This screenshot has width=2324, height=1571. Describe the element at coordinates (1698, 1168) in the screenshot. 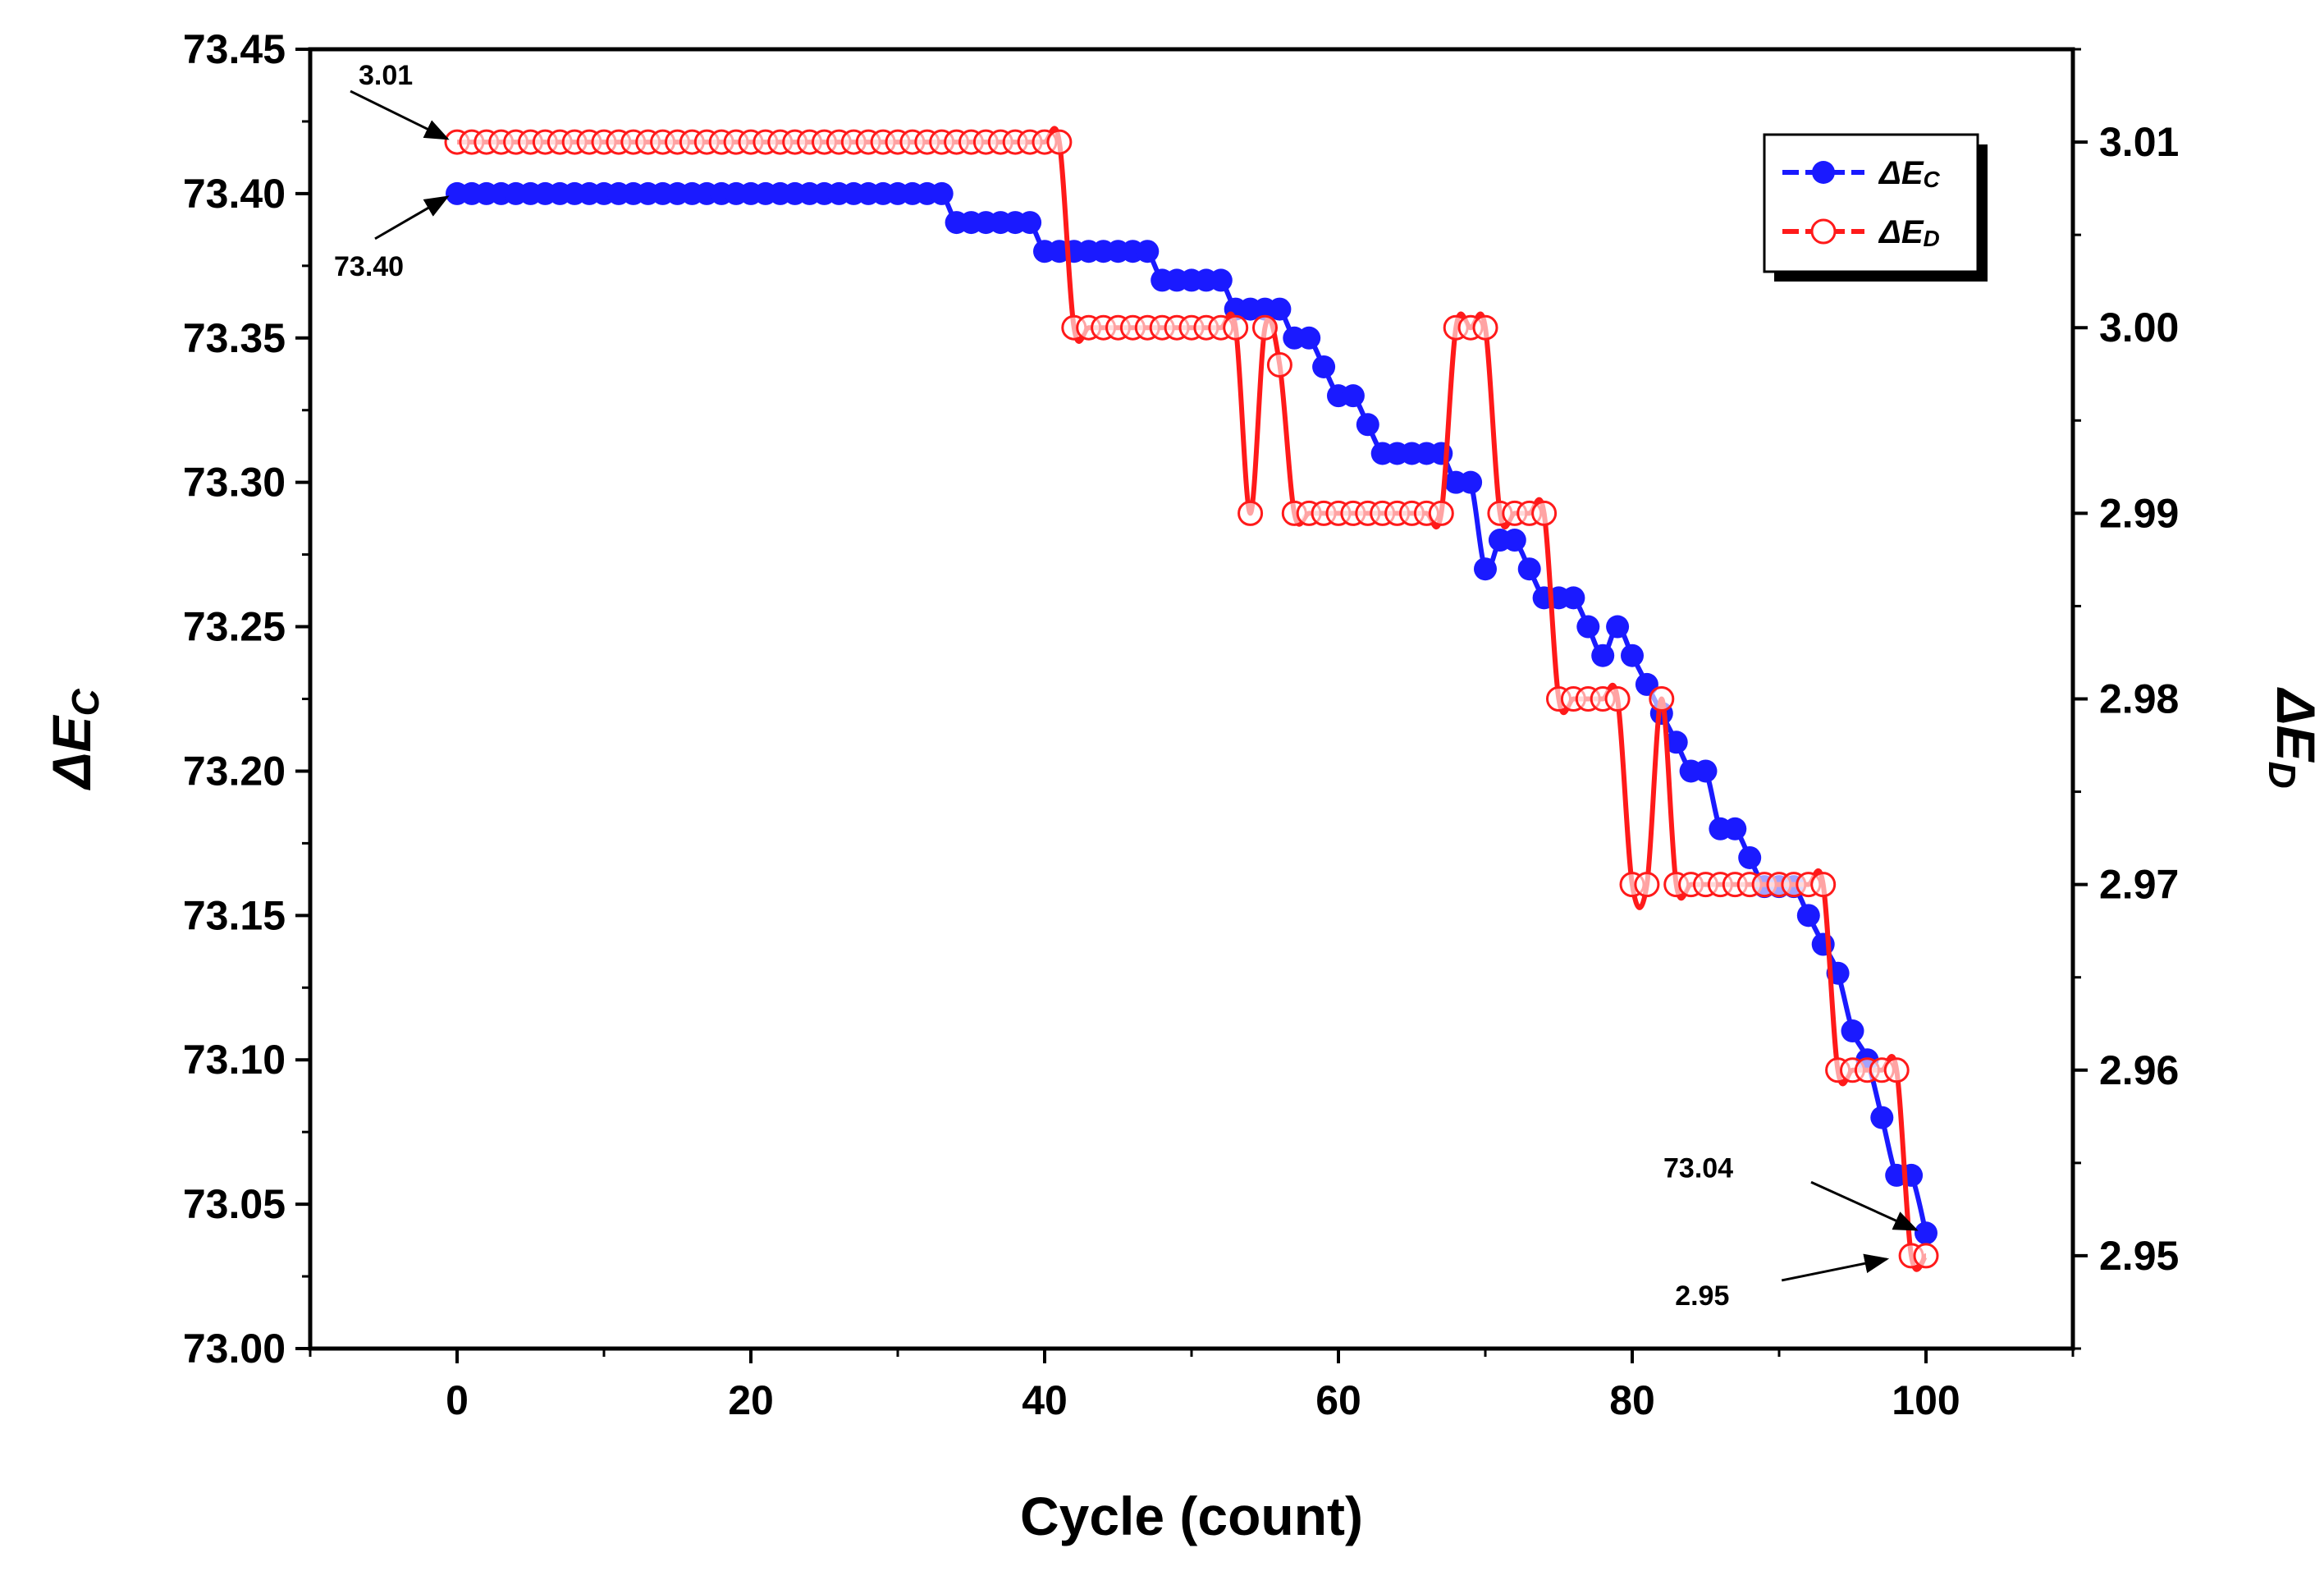

I see `annotation-label: 73.04` at that location.